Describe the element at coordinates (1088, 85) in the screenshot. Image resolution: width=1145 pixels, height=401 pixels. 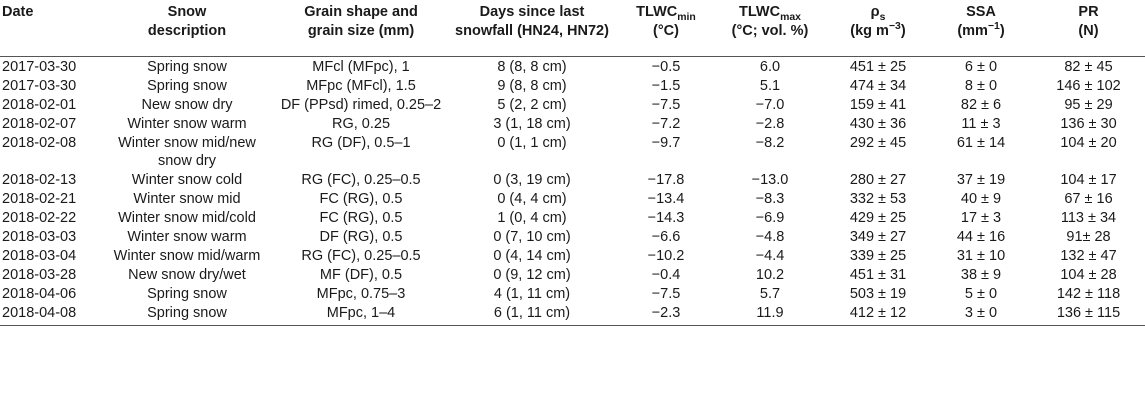
I see `cell-pr: 146 ± 102` at that location.